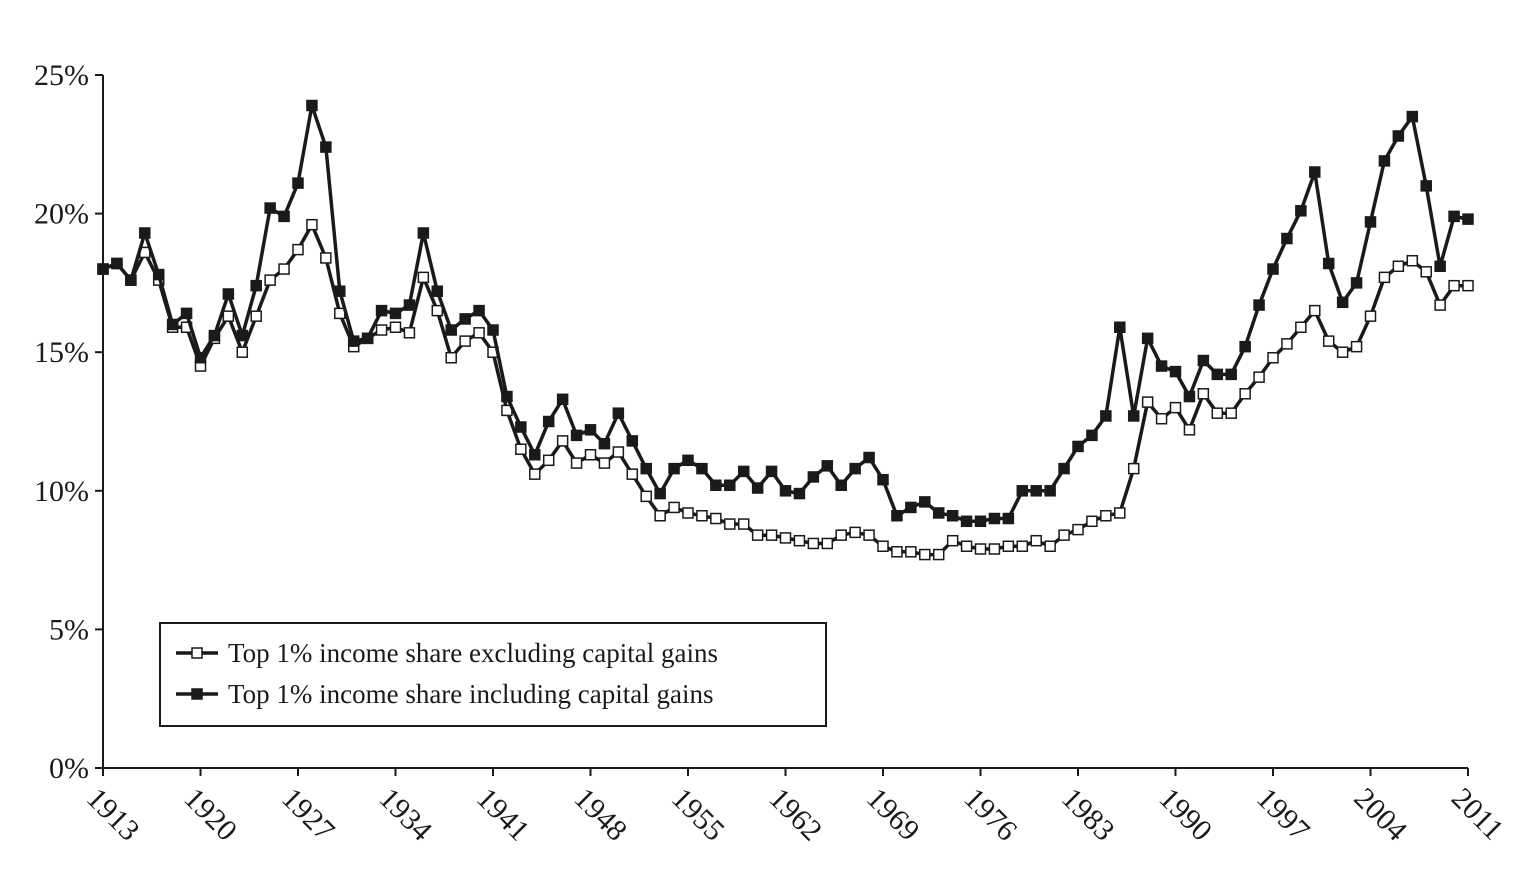 This screenshot has height=889, width=1520. I want to click on x-tick-label: 2011, so click(1477, 814).